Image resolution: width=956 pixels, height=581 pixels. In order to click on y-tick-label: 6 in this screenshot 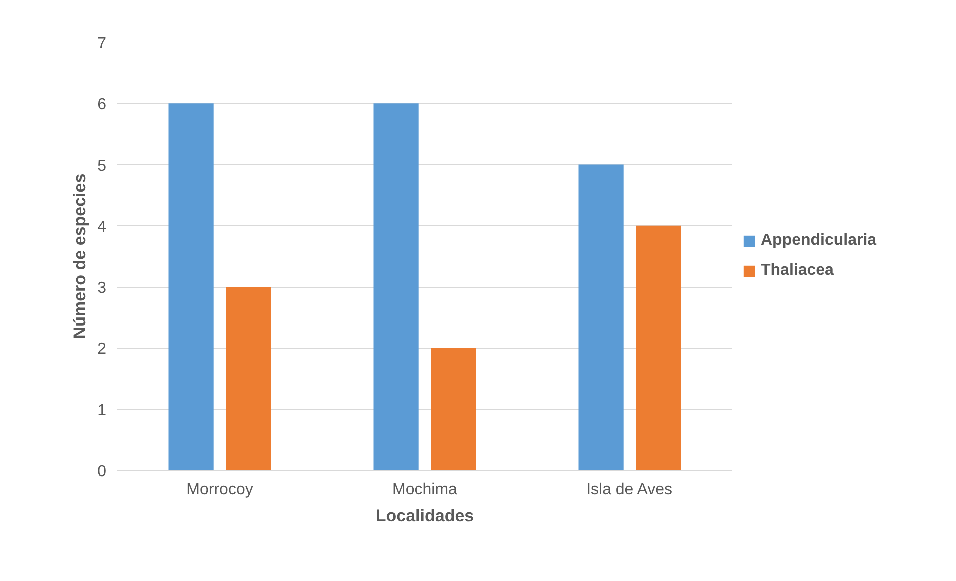, I will do `click(102, 105)`.